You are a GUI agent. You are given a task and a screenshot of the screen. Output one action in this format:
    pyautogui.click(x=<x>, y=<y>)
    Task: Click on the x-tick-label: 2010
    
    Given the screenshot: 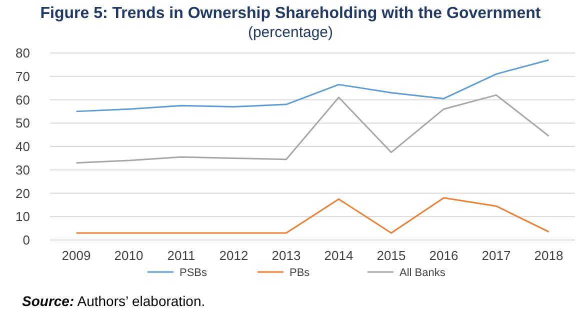 What is the action you would take?
    pyautogui.click(x=129, y=255)
    